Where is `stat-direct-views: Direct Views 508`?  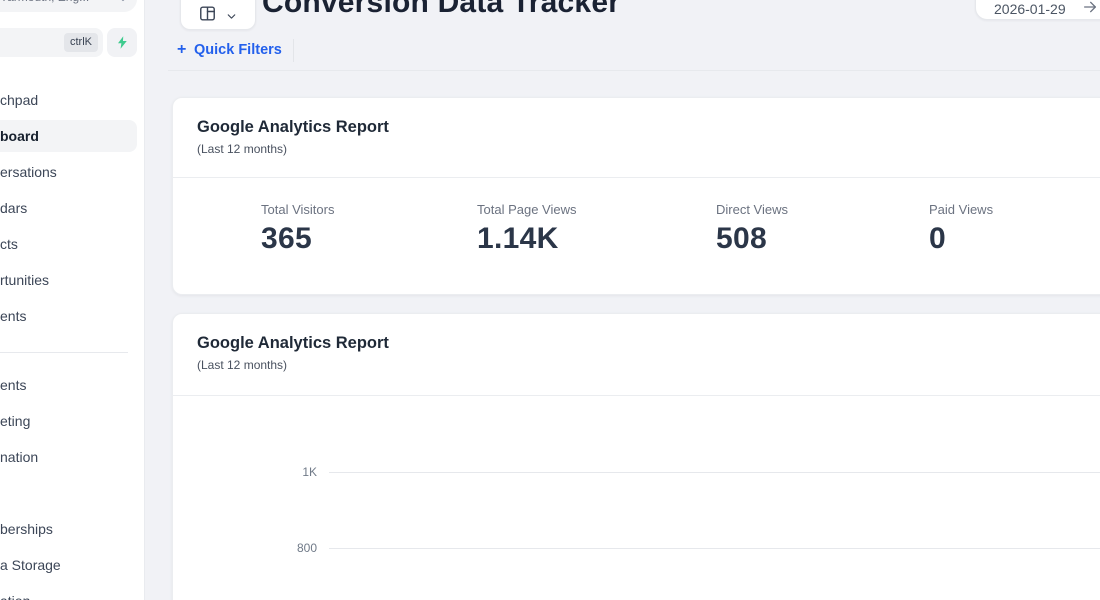 stat-direct-views: Direct Views 508 is located at coordinates (752, 229).